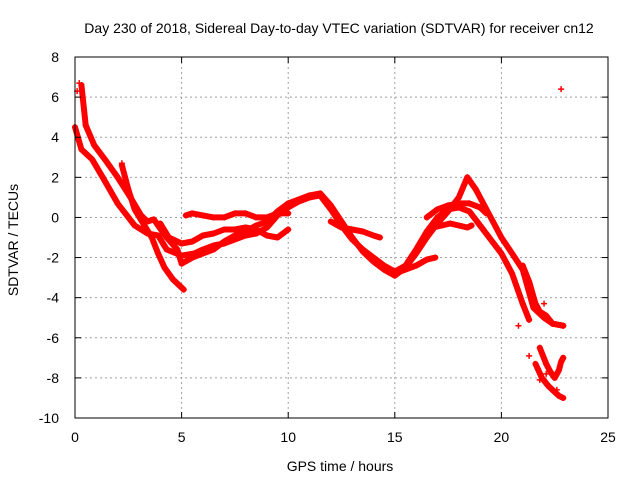  I want to click on x-tick-label: 0, so click(75, 437).